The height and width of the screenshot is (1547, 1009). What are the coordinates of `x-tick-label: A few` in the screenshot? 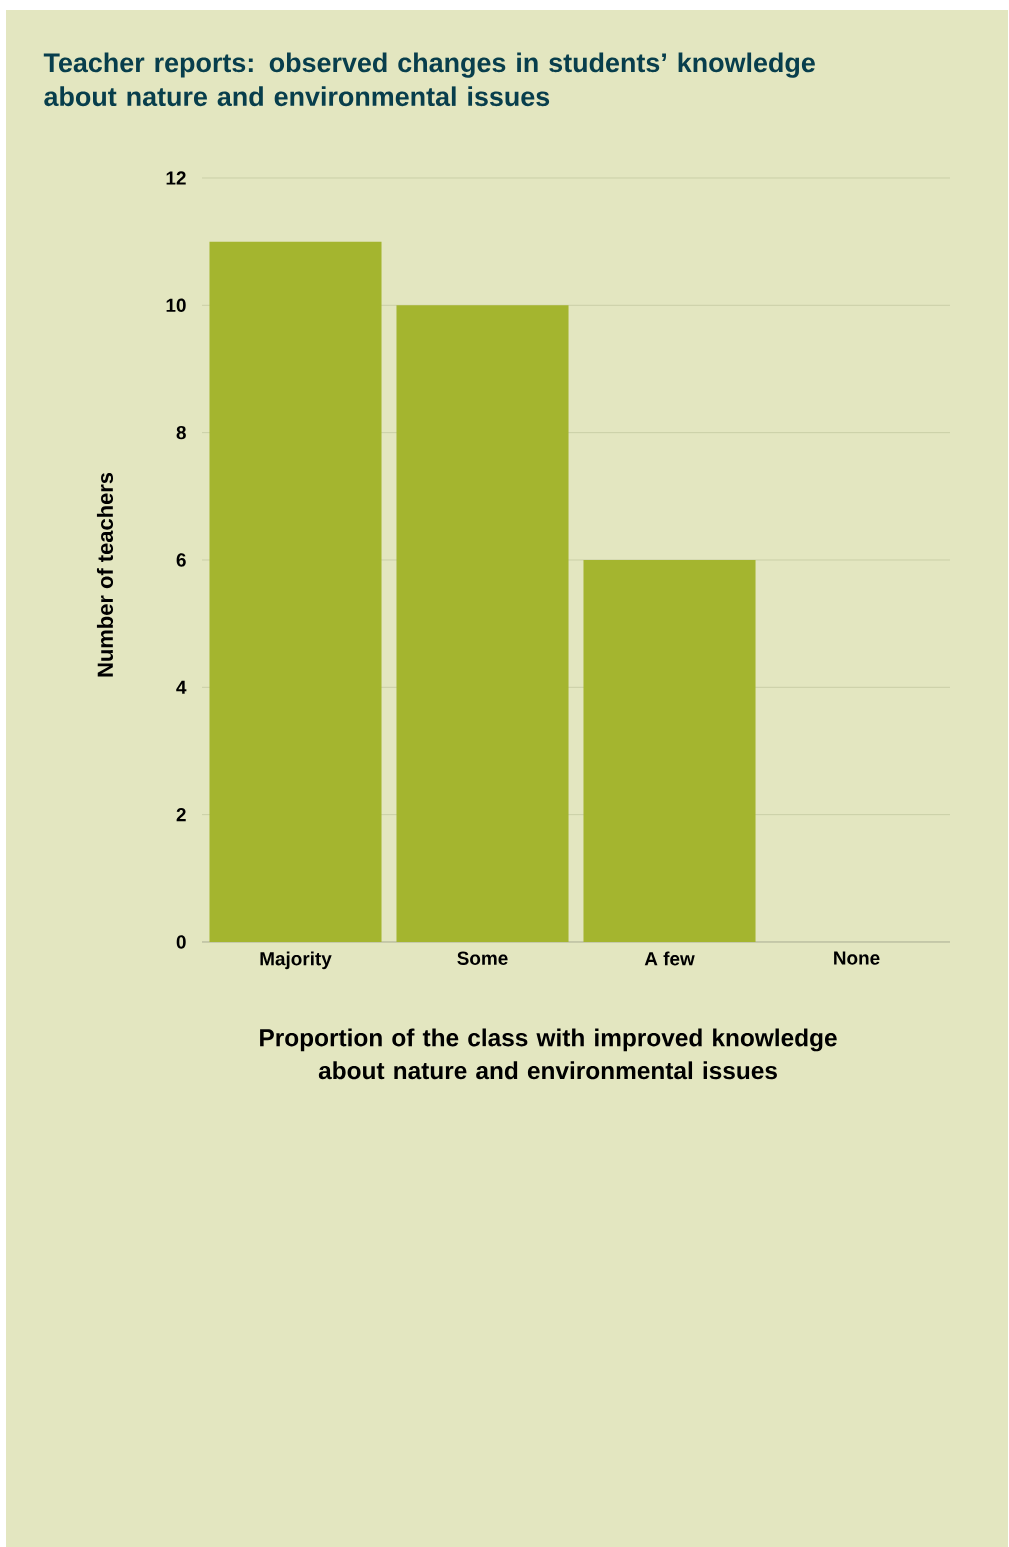 It's located at (669, 958).